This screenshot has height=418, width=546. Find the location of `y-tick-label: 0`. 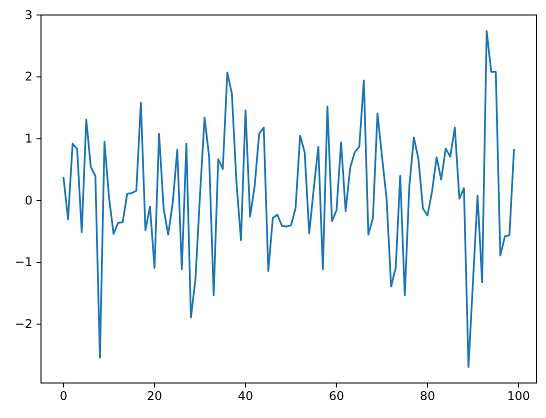

y-tick-label: 0 is located at coordinates (28, 200).